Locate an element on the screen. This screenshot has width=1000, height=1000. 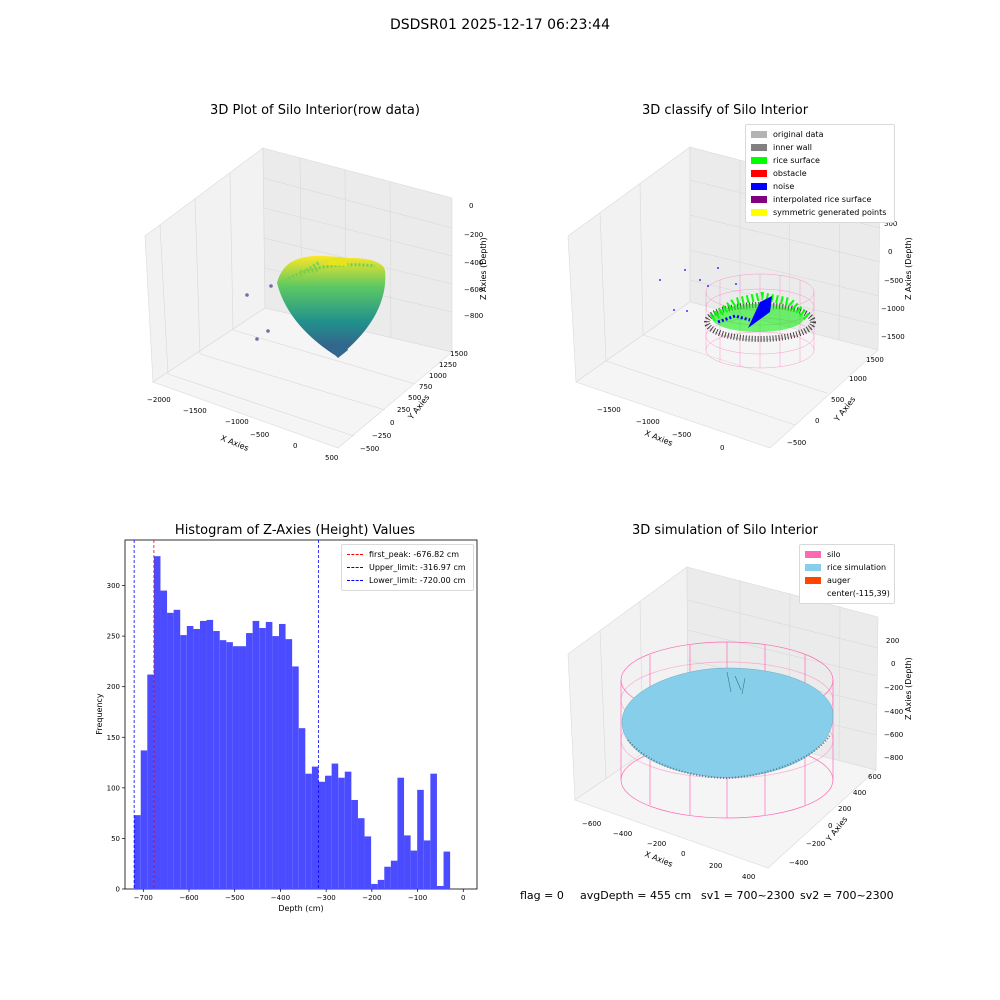
panel-1-title: 3D Plot of Silo Interior(row data) is located at coordinates (315, 110).